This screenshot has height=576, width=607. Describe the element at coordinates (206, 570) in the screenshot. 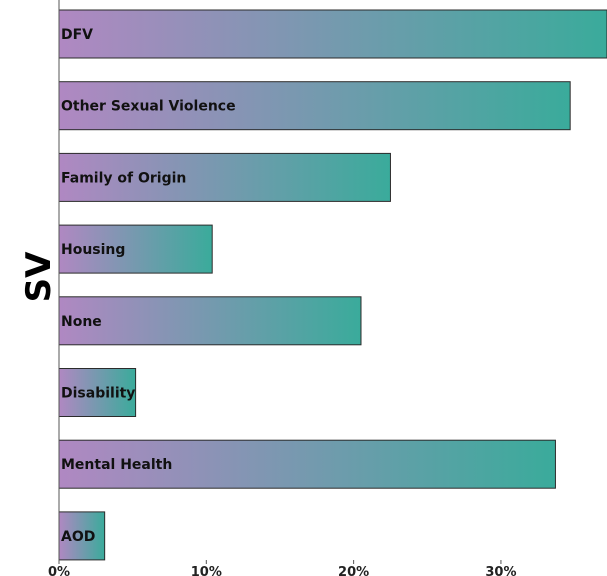

I see `x-tick-label: 10%` at that location.